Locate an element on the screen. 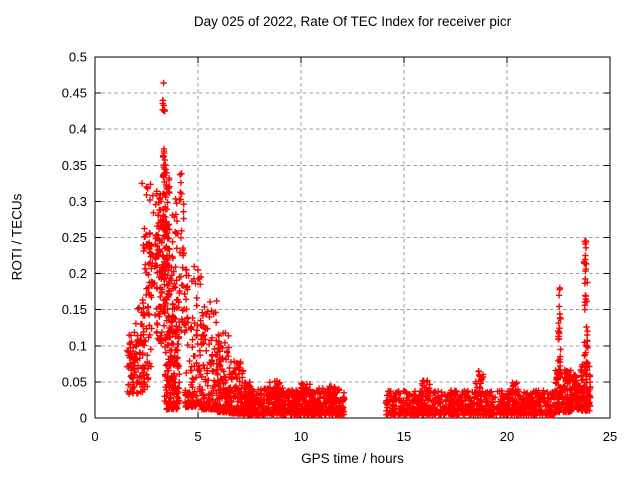 This screenshot has height=480, width=640. y-tick-label: 0.5 is located at coordinates (78, 57).